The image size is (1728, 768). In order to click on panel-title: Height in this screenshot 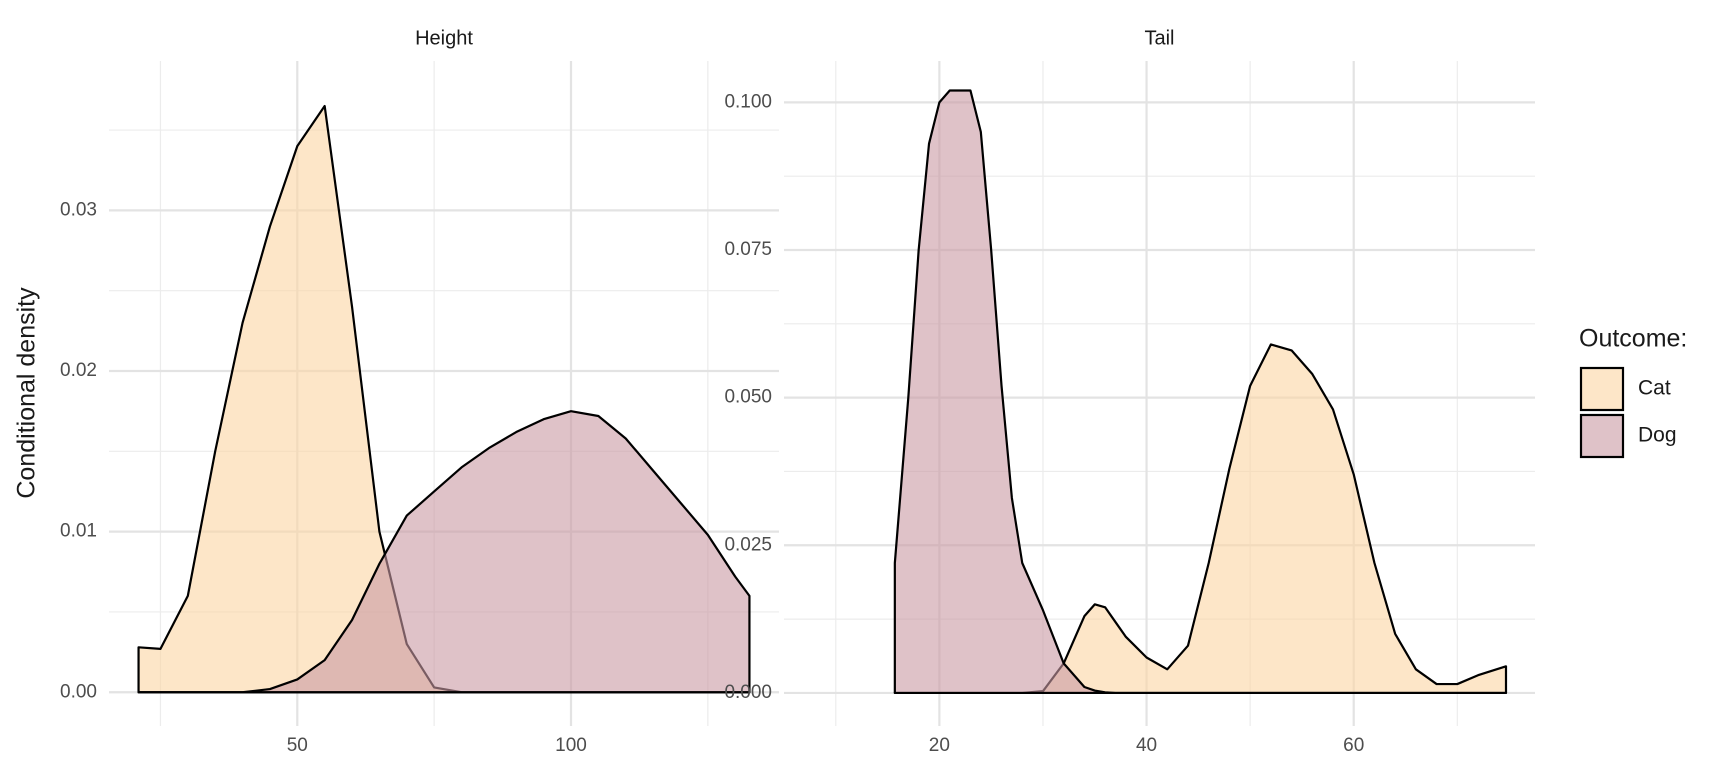, I will do `click(444, 38)`.